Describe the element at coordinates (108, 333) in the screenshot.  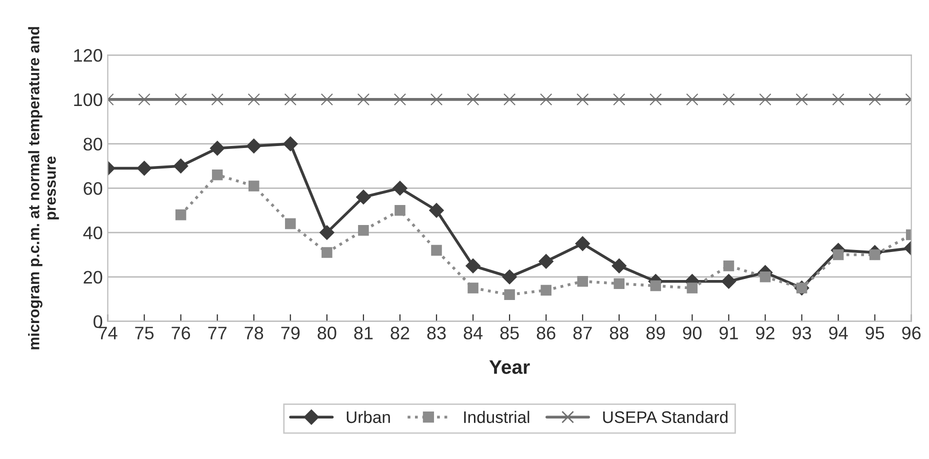
I see `x-tick-label: 74` at that location.